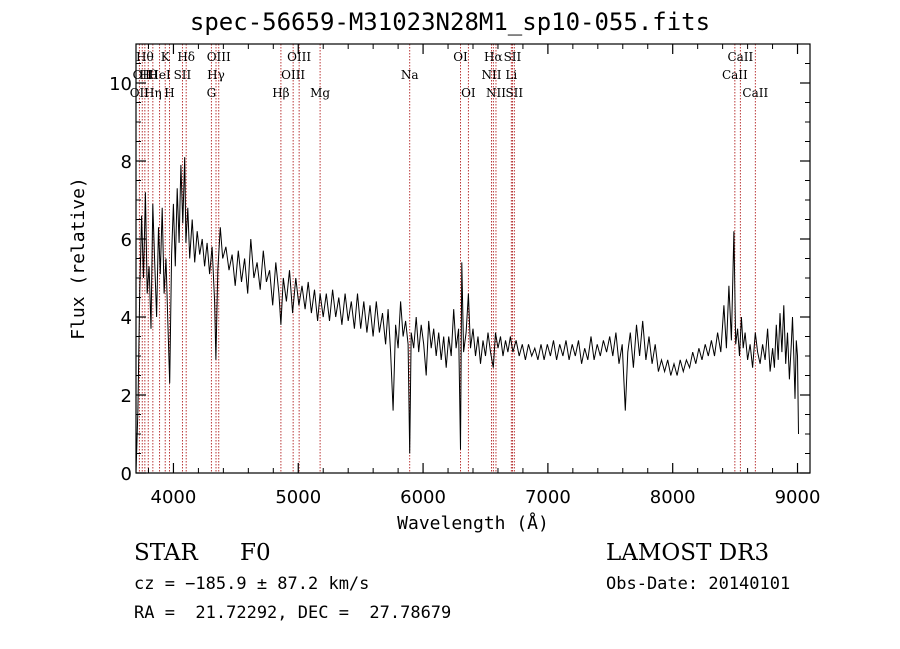 The height and width of the screenshot is (649, 900). Describe the element at coordinates (513, 57) in the screenshot. I see `line-label-24: SII` at that location.